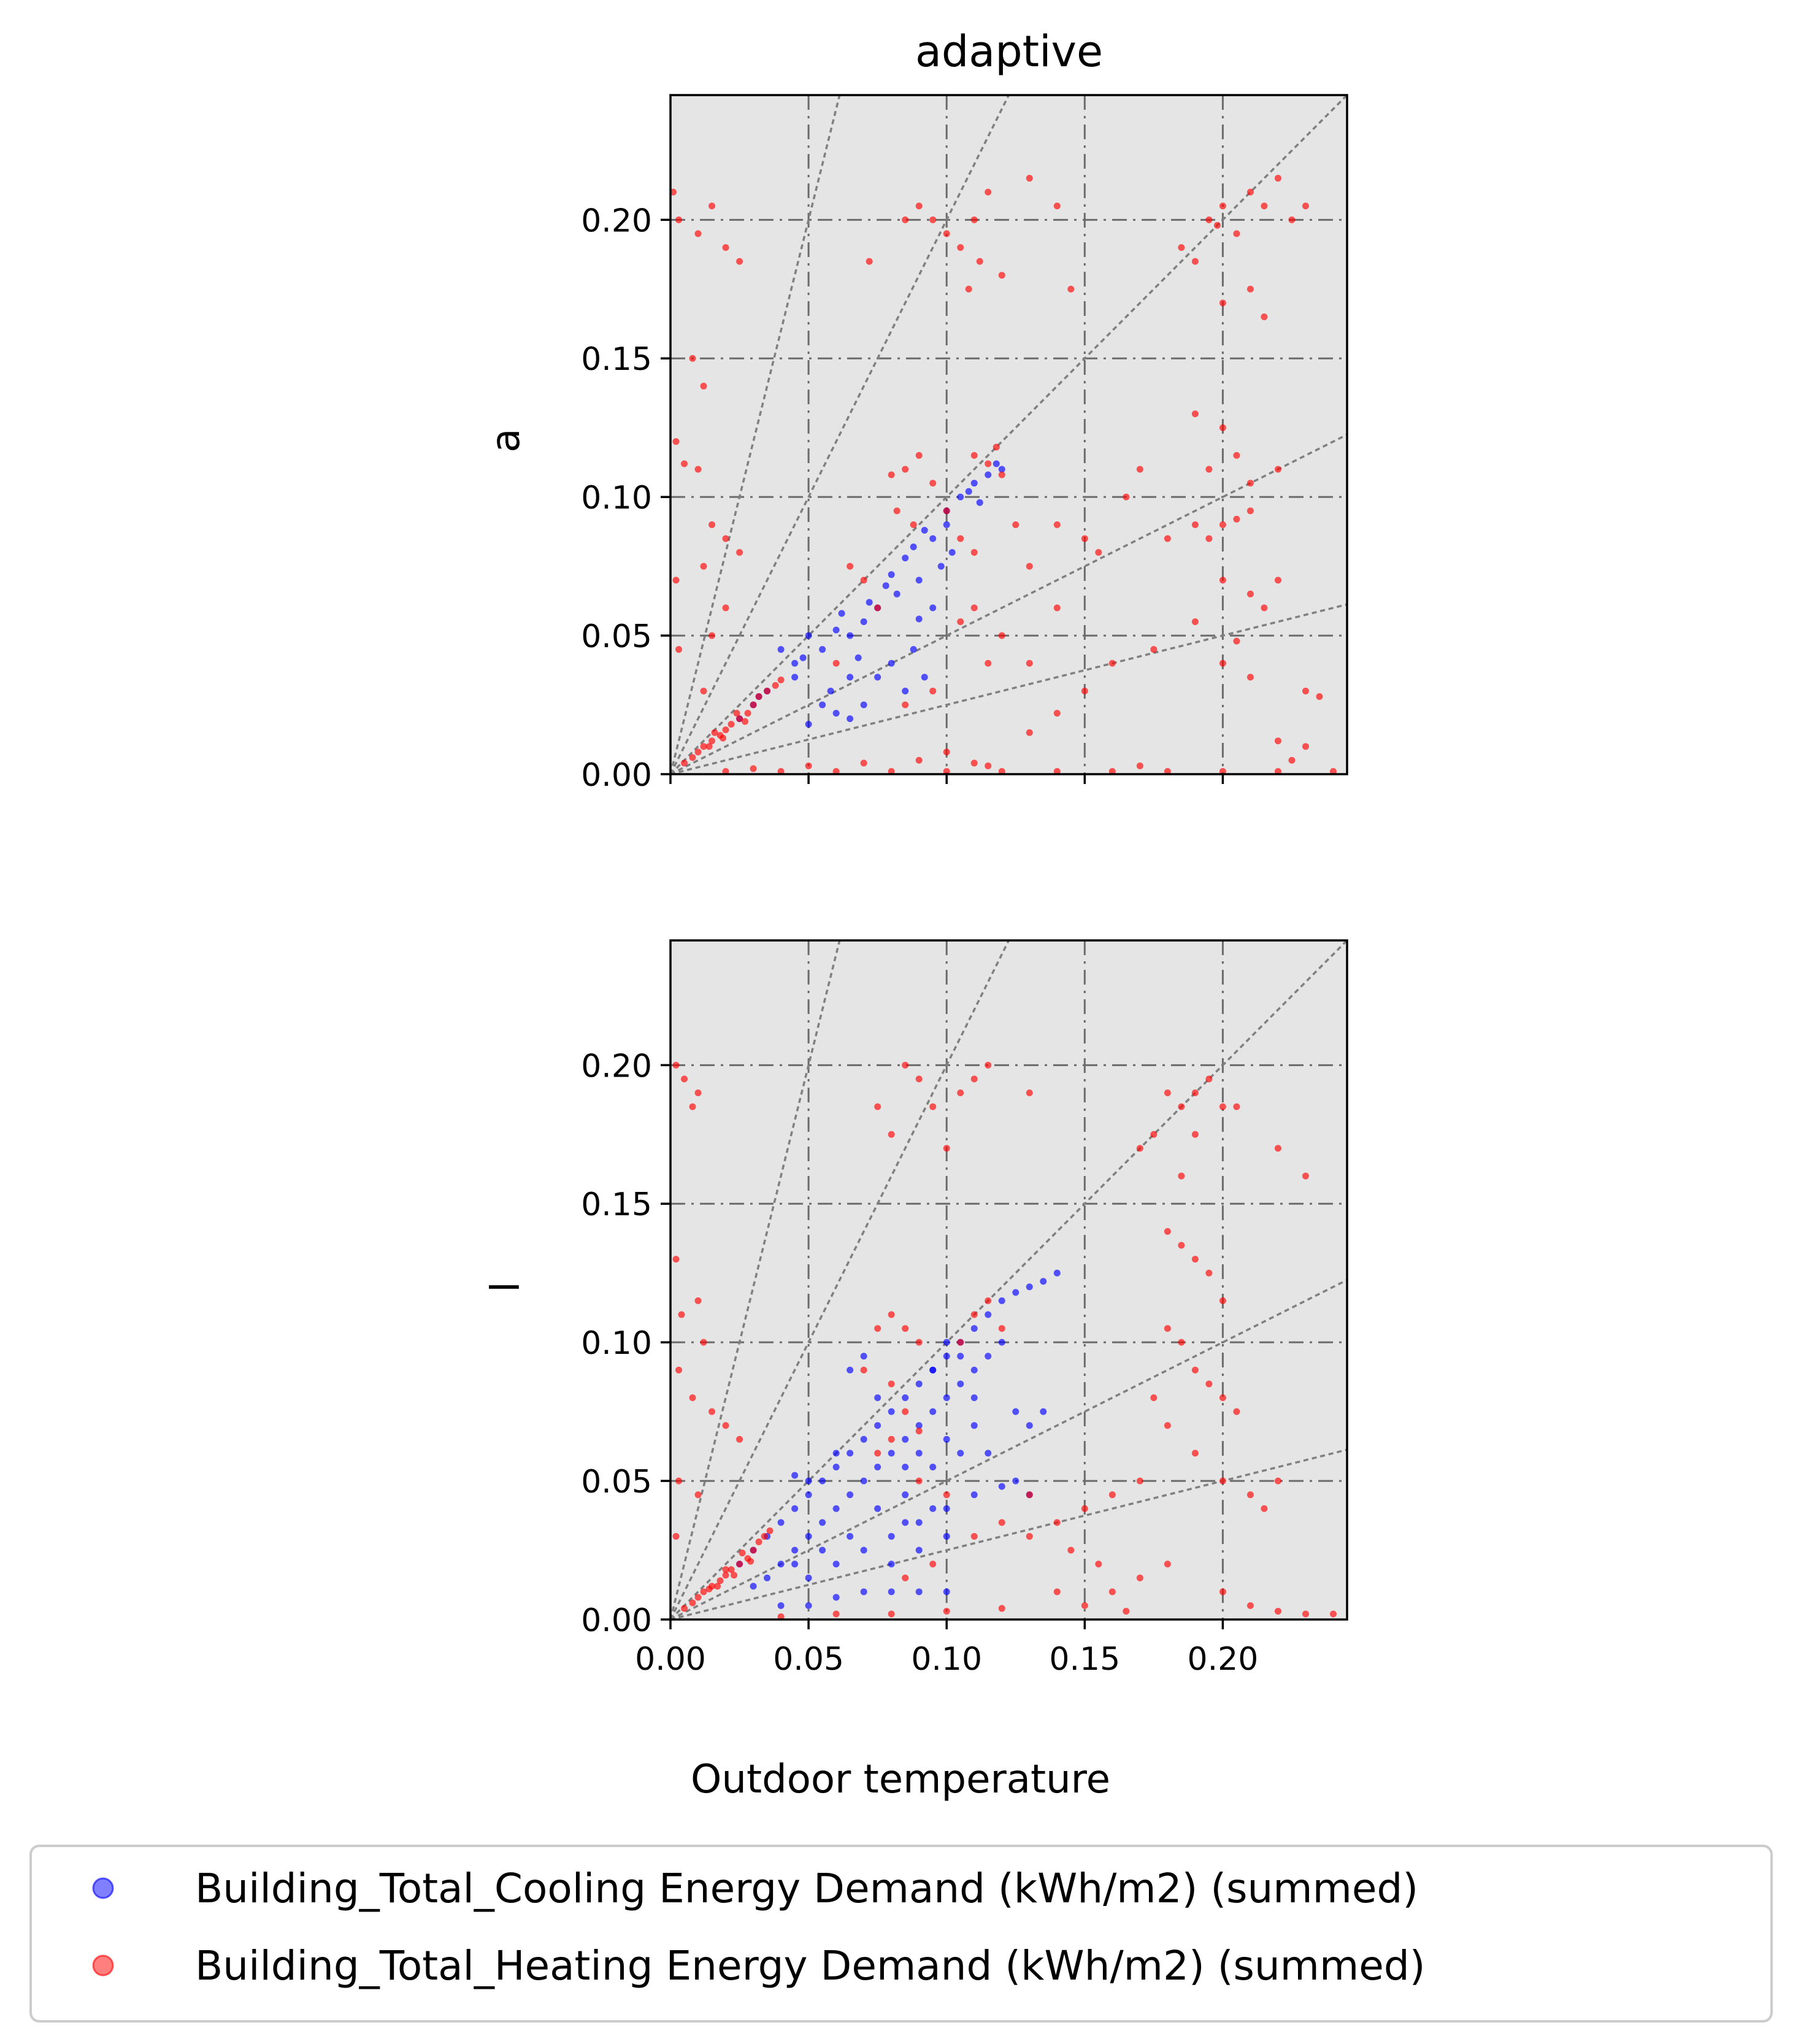 The image size is (1801, 2044). Describe the element at coordinates (616, 499) in the screenshot. I see `y-tick-label: 0.10` at that location.